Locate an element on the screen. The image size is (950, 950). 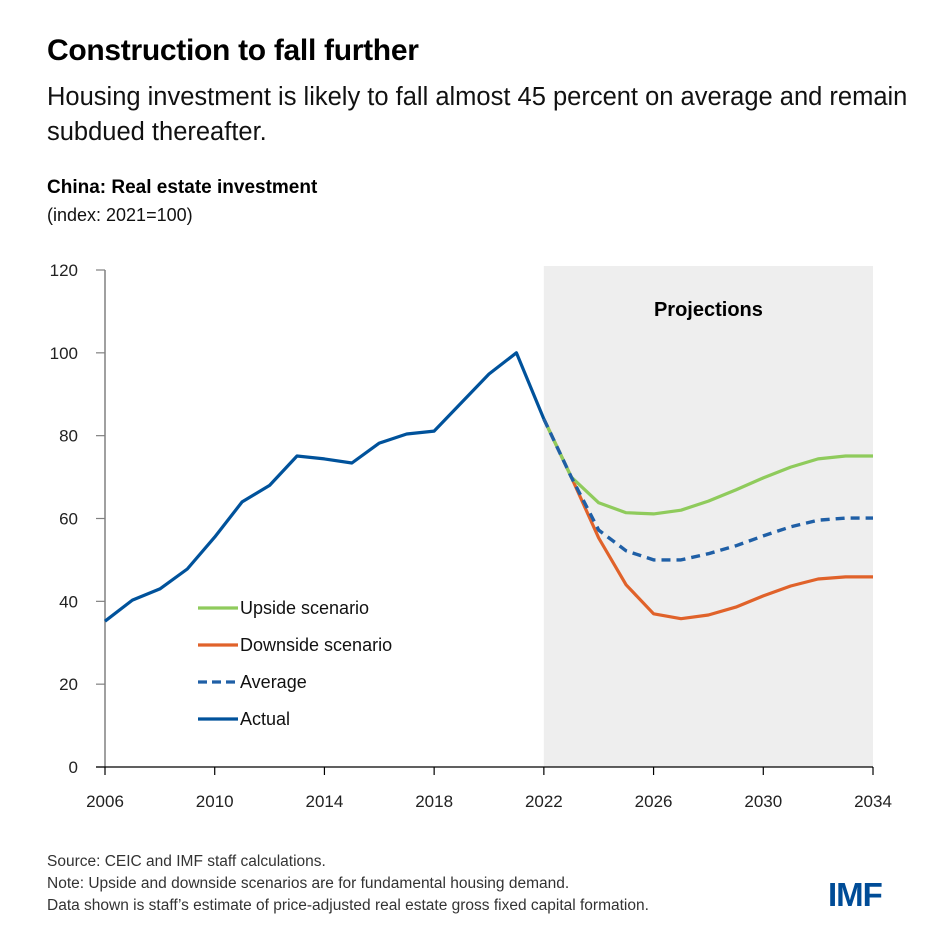
y-tick-label: 20 is located at coordinates (68, 684).